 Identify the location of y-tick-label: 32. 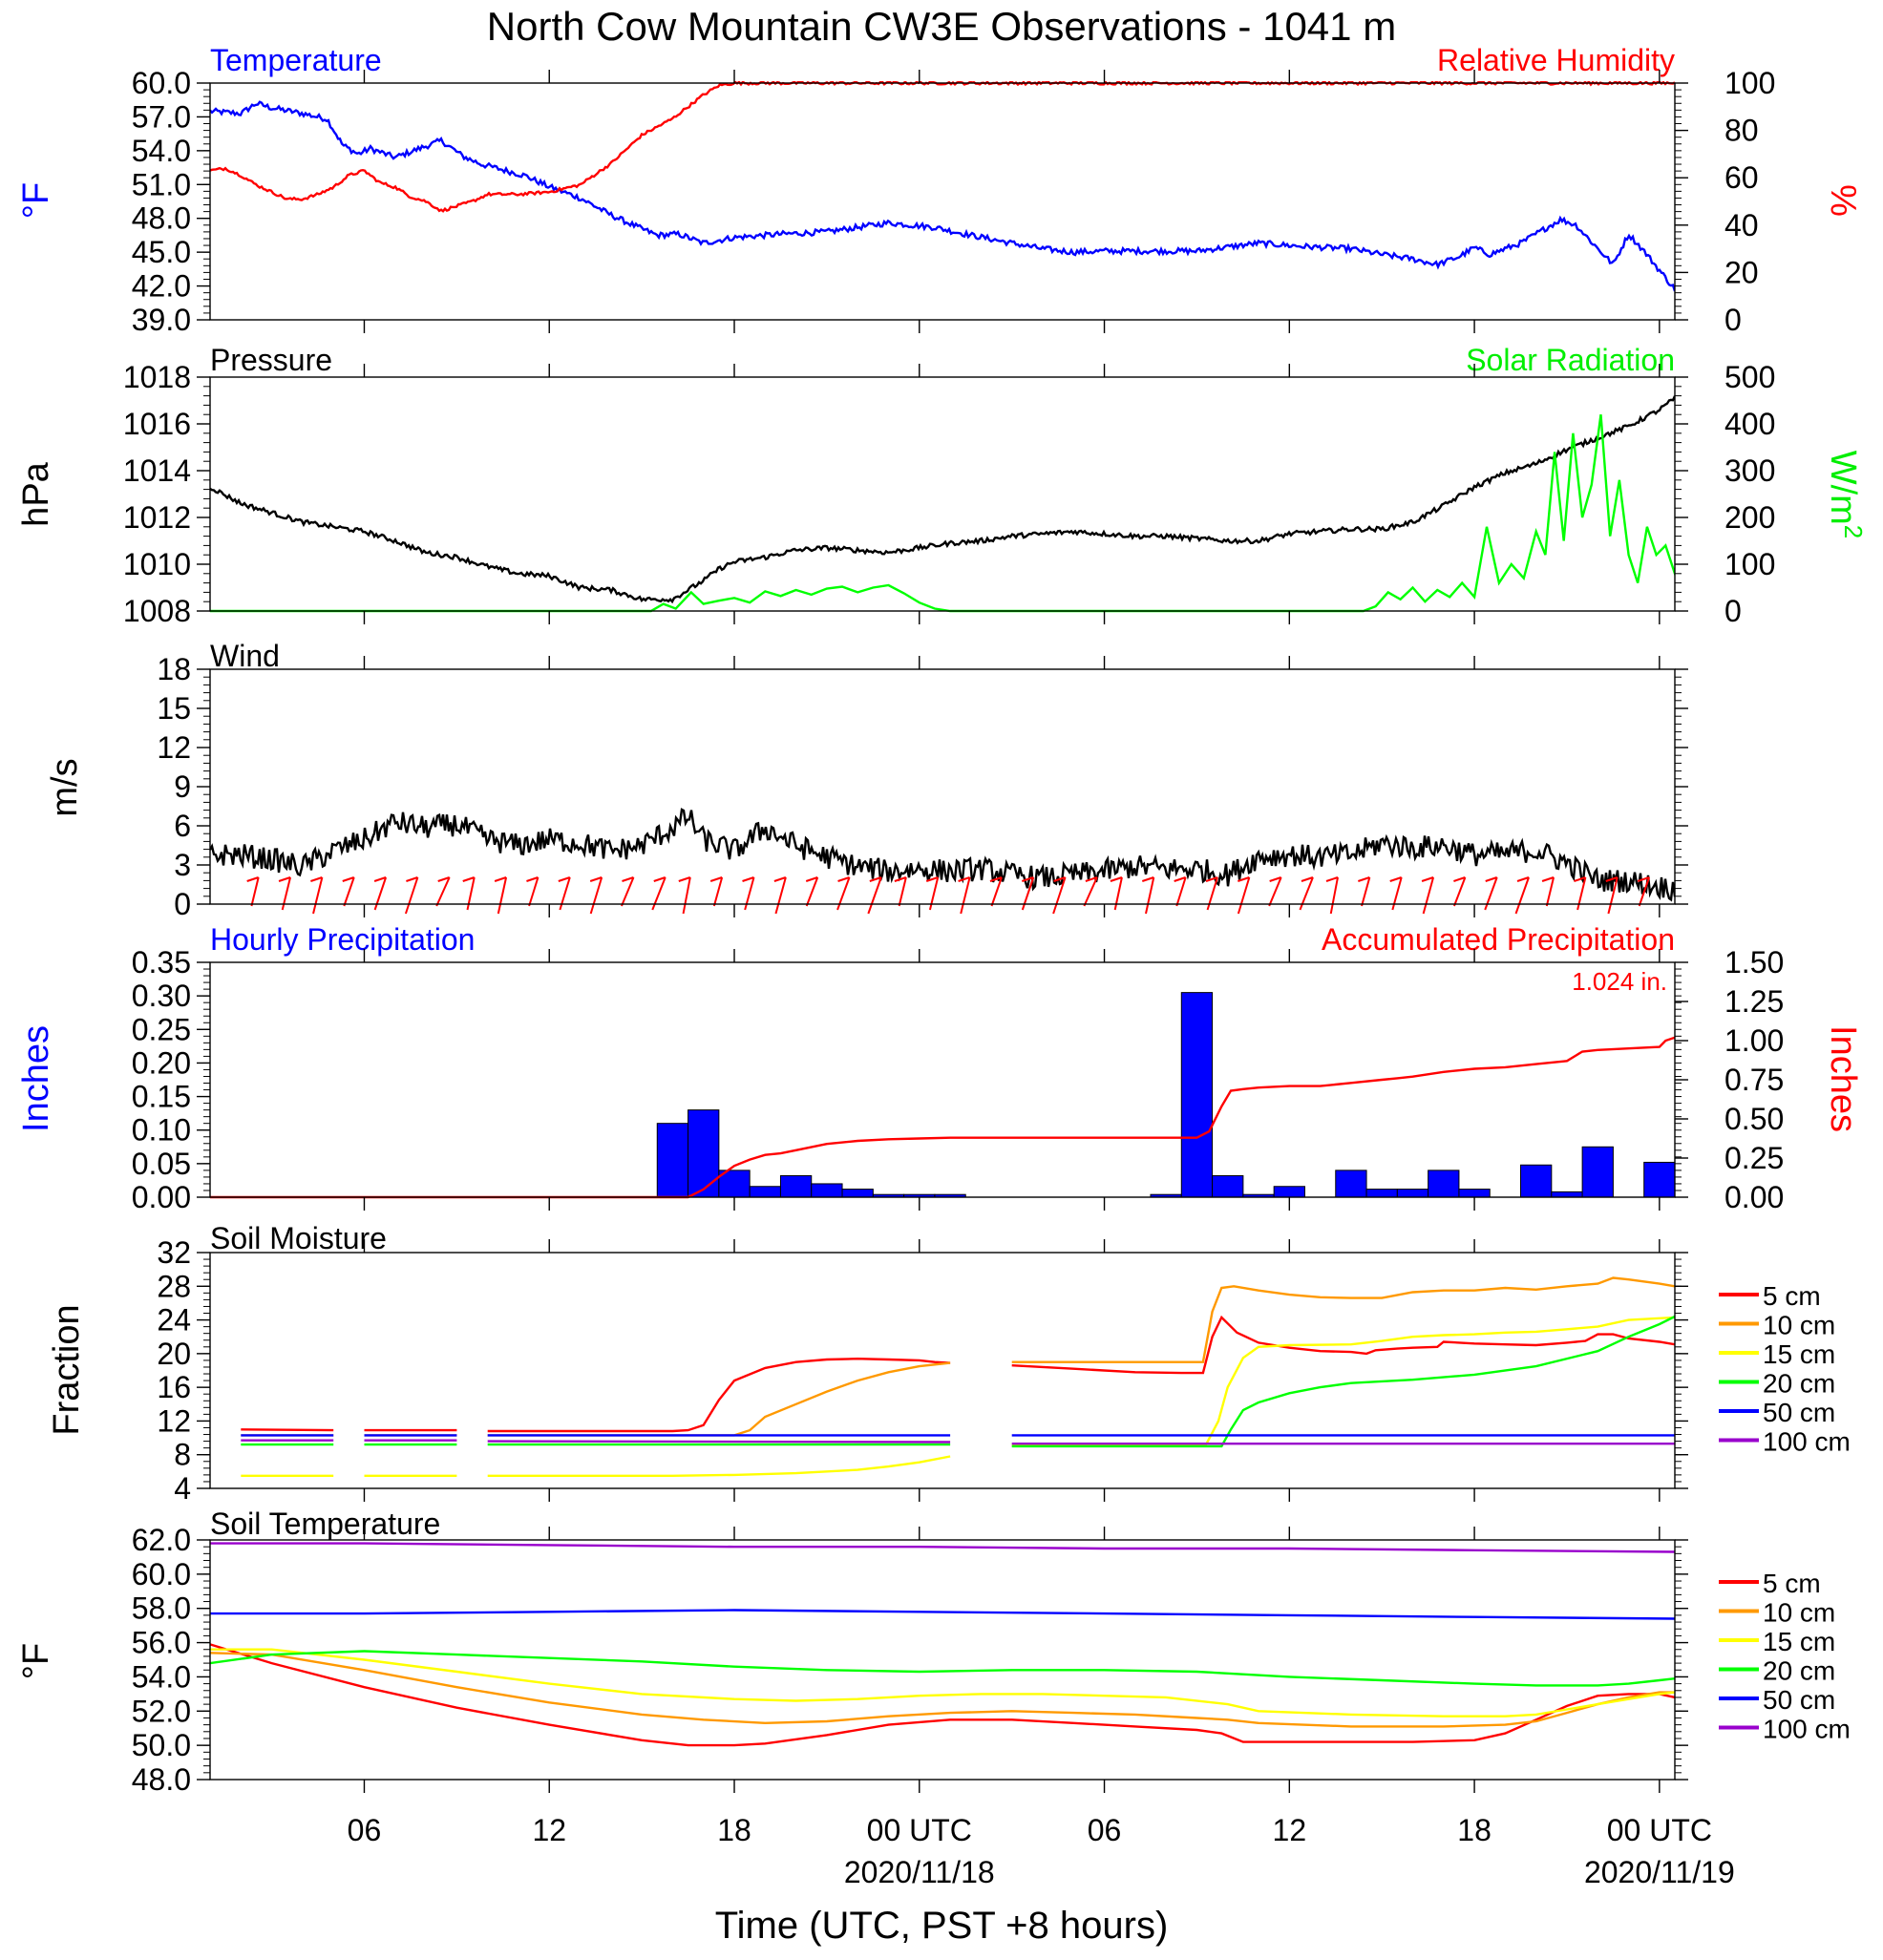
(174, 1252).